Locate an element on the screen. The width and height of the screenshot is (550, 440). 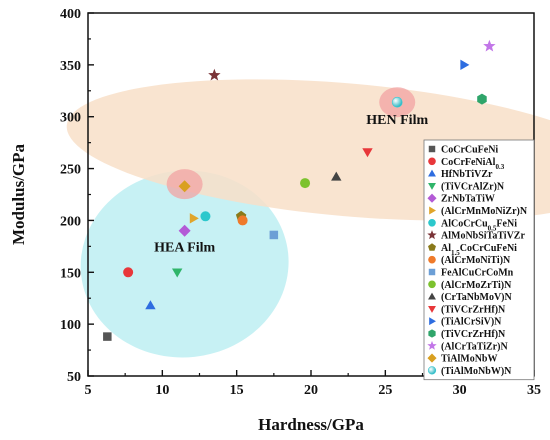
legend-label: (AlCrMoNiTi)N is located at coordinates (476, 260).